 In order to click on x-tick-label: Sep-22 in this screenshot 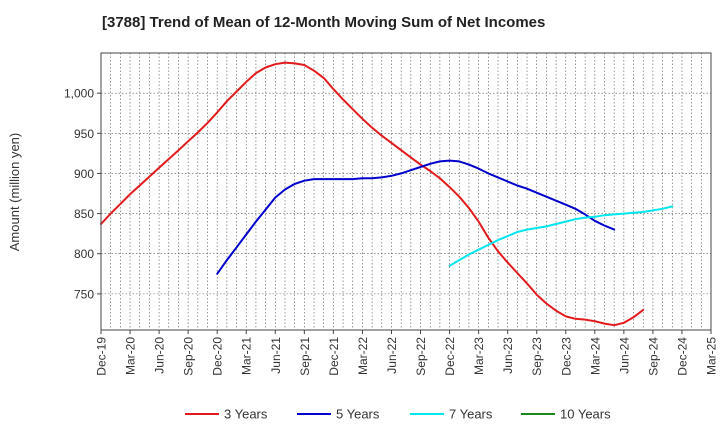, I will do `click(421, 356)`.